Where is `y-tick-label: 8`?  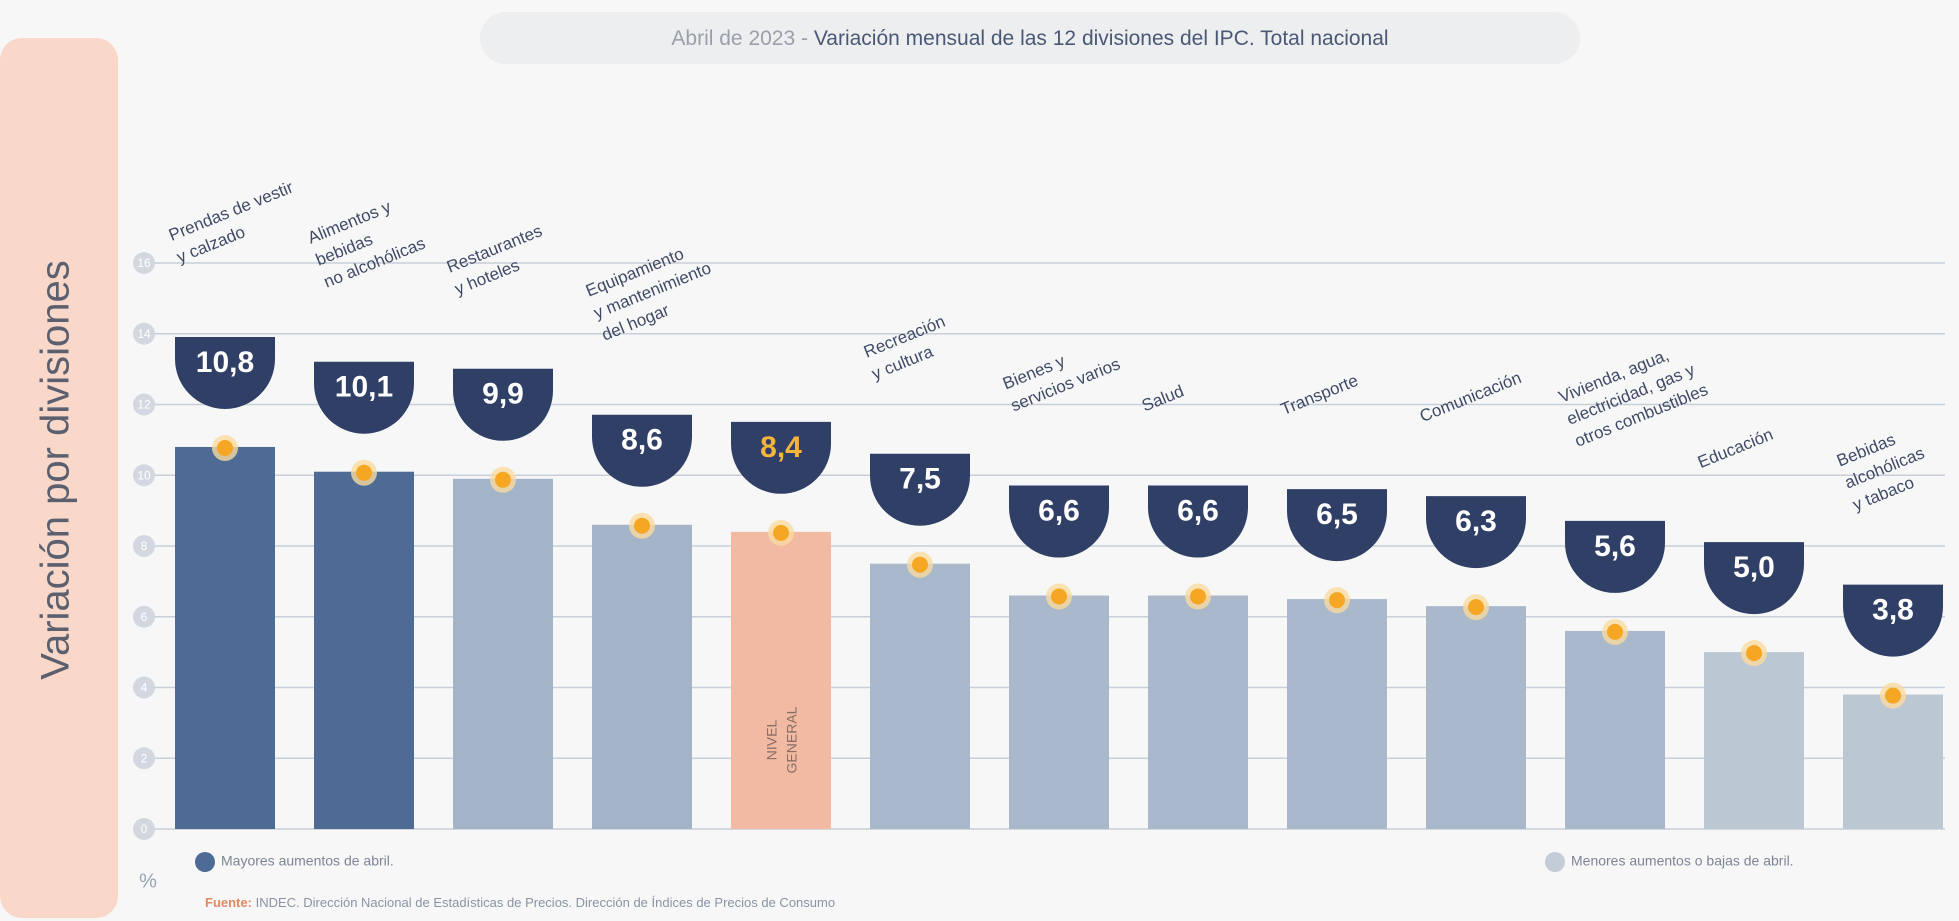 y-tick-label: 8 is located at coordinates (144, 546).